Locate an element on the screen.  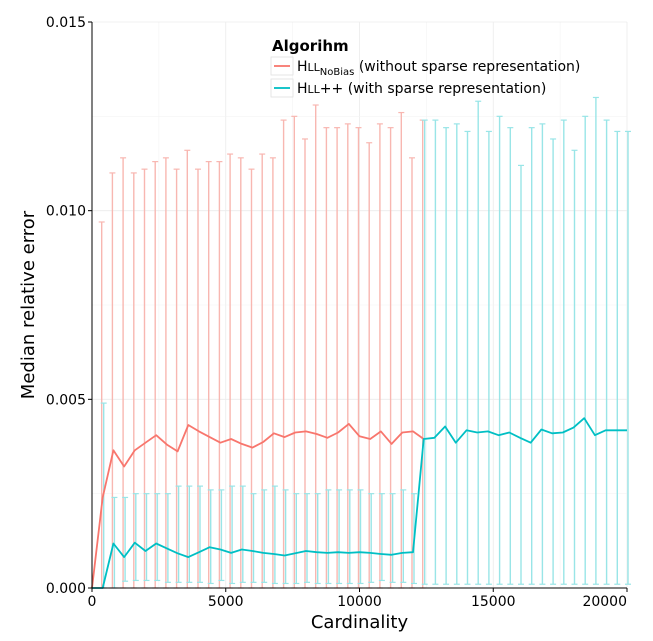
y-tick-label: 0.015 is located at coordinates (66, 23).